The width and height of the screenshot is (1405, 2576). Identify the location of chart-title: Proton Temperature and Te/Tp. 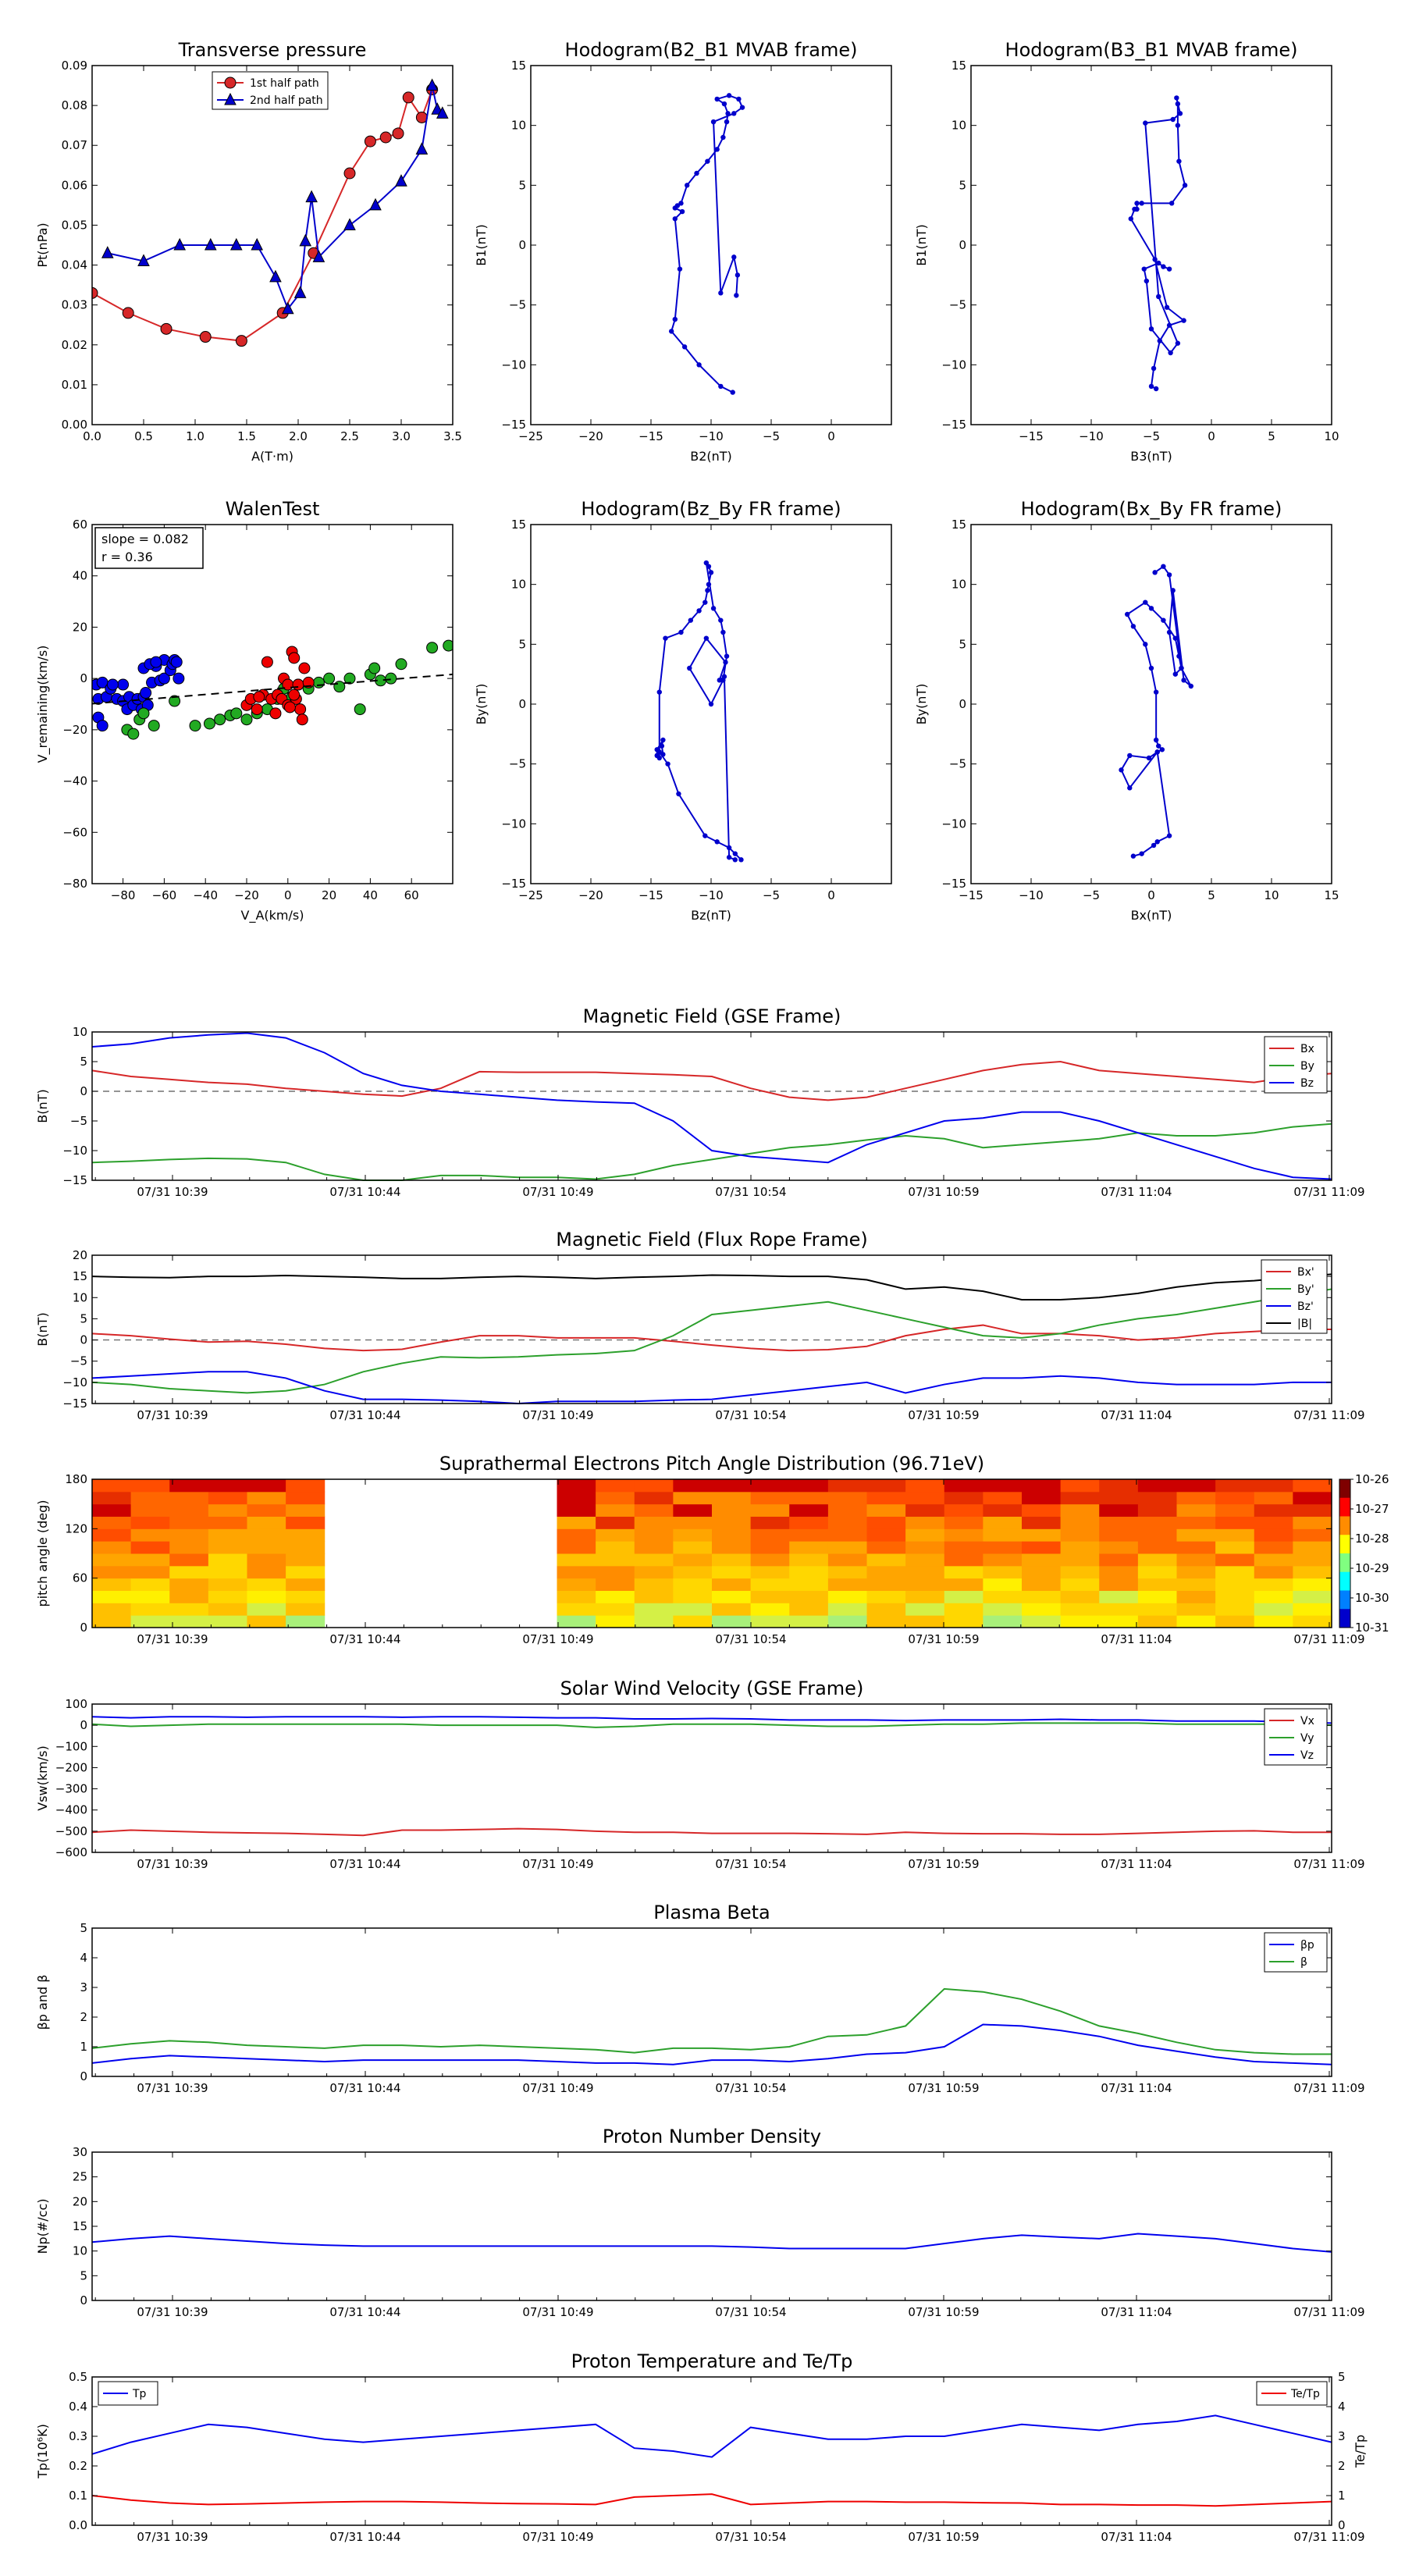
(712, 2361).